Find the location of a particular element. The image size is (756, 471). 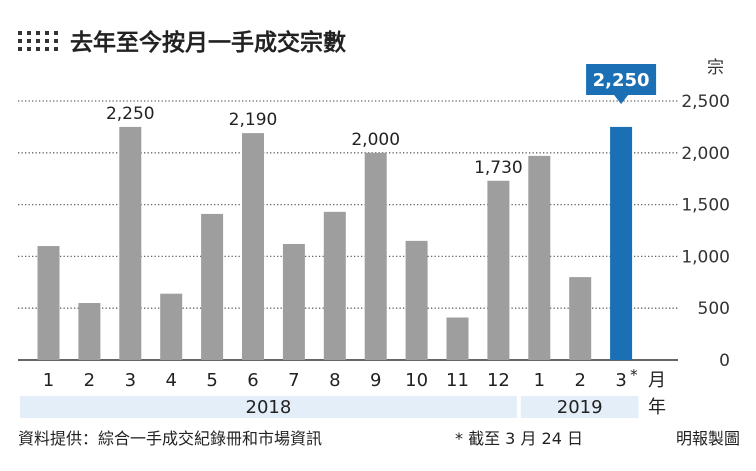

callout-box is located at coordinates (621, 79).